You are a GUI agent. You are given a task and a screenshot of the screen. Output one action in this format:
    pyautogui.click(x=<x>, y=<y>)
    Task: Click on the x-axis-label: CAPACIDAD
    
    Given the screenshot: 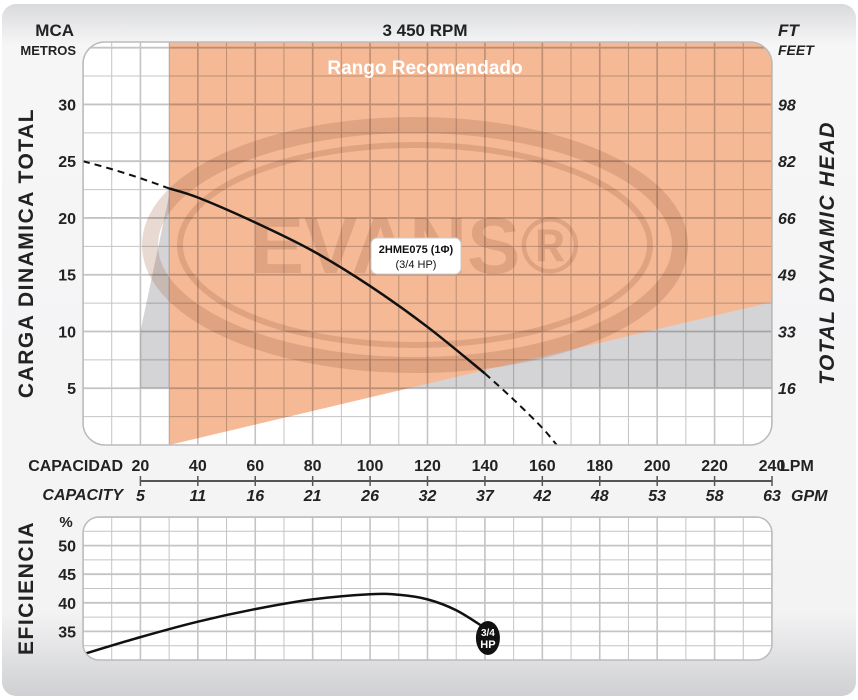 What is the action you would take?
    pyautogui.click(x=75, y=466)
    